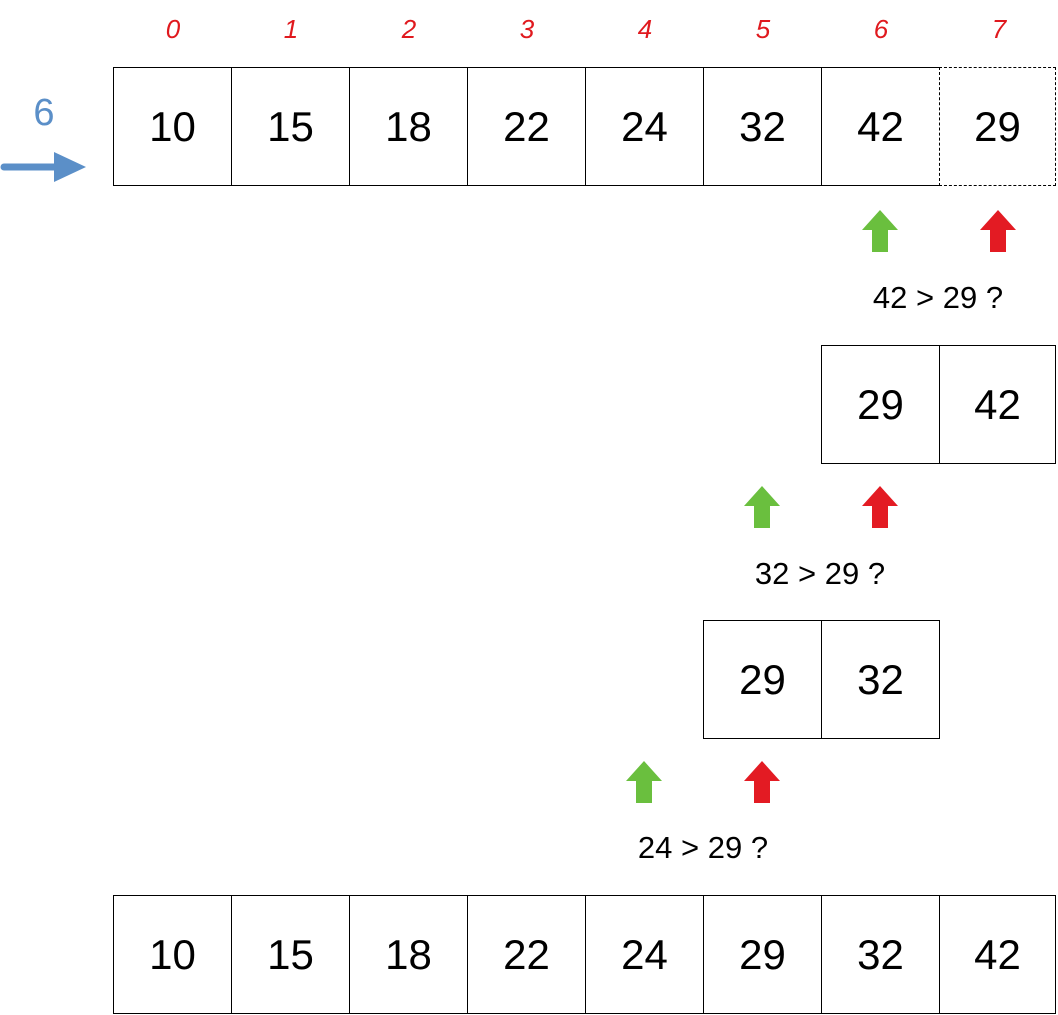 Image resolution: width=1058 pixels, height=1015 pixels. I want to click on comparison-label: 42 > 29 ?, so click(938, 297).